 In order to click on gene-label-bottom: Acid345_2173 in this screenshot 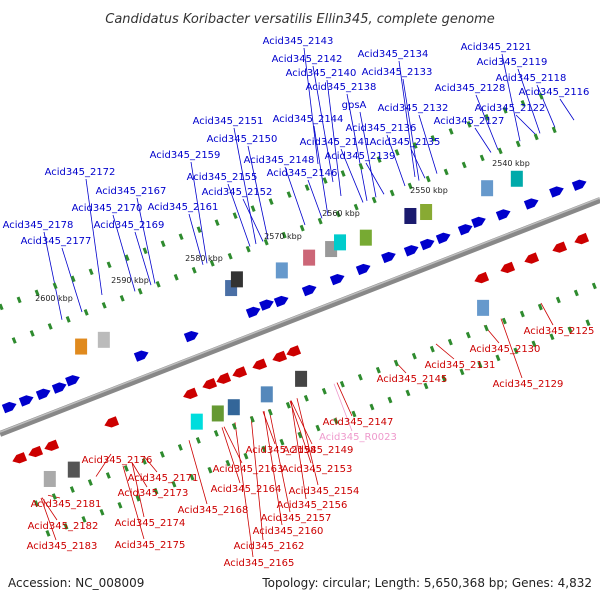, I will do `click(153, 493)`.